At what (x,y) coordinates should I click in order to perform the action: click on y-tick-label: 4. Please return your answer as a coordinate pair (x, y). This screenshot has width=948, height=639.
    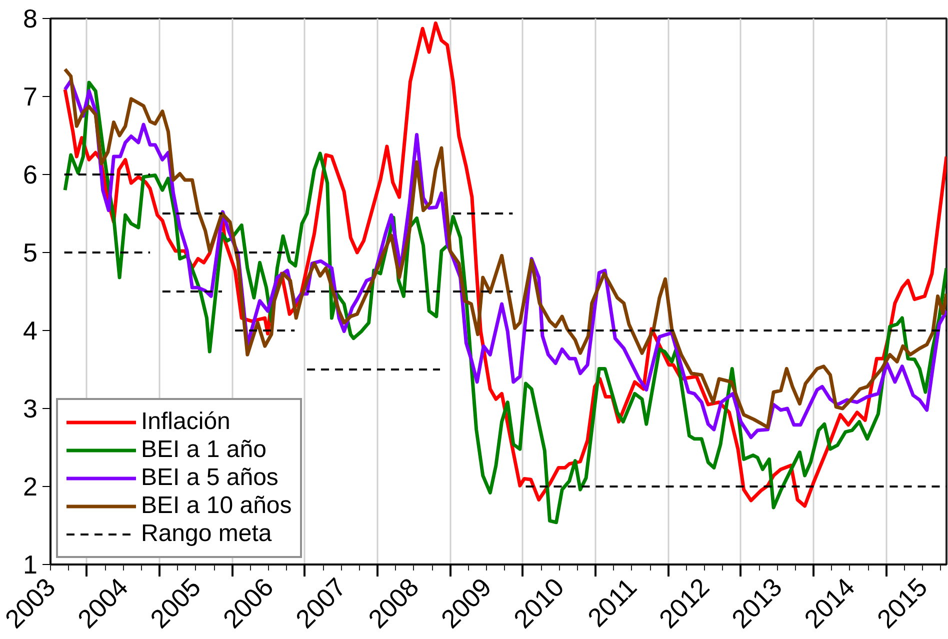
    Looking at the image, I should click on (30, 331).